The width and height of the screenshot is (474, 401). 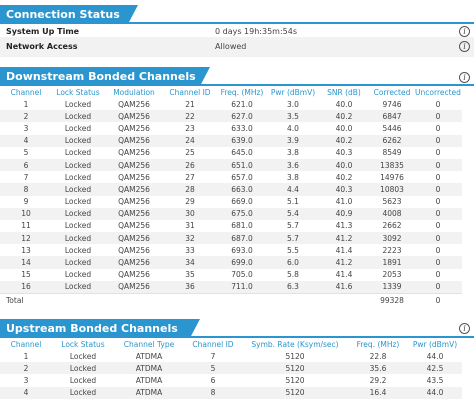 I want to click on table-cell: 15, so click(x=26, y=275).